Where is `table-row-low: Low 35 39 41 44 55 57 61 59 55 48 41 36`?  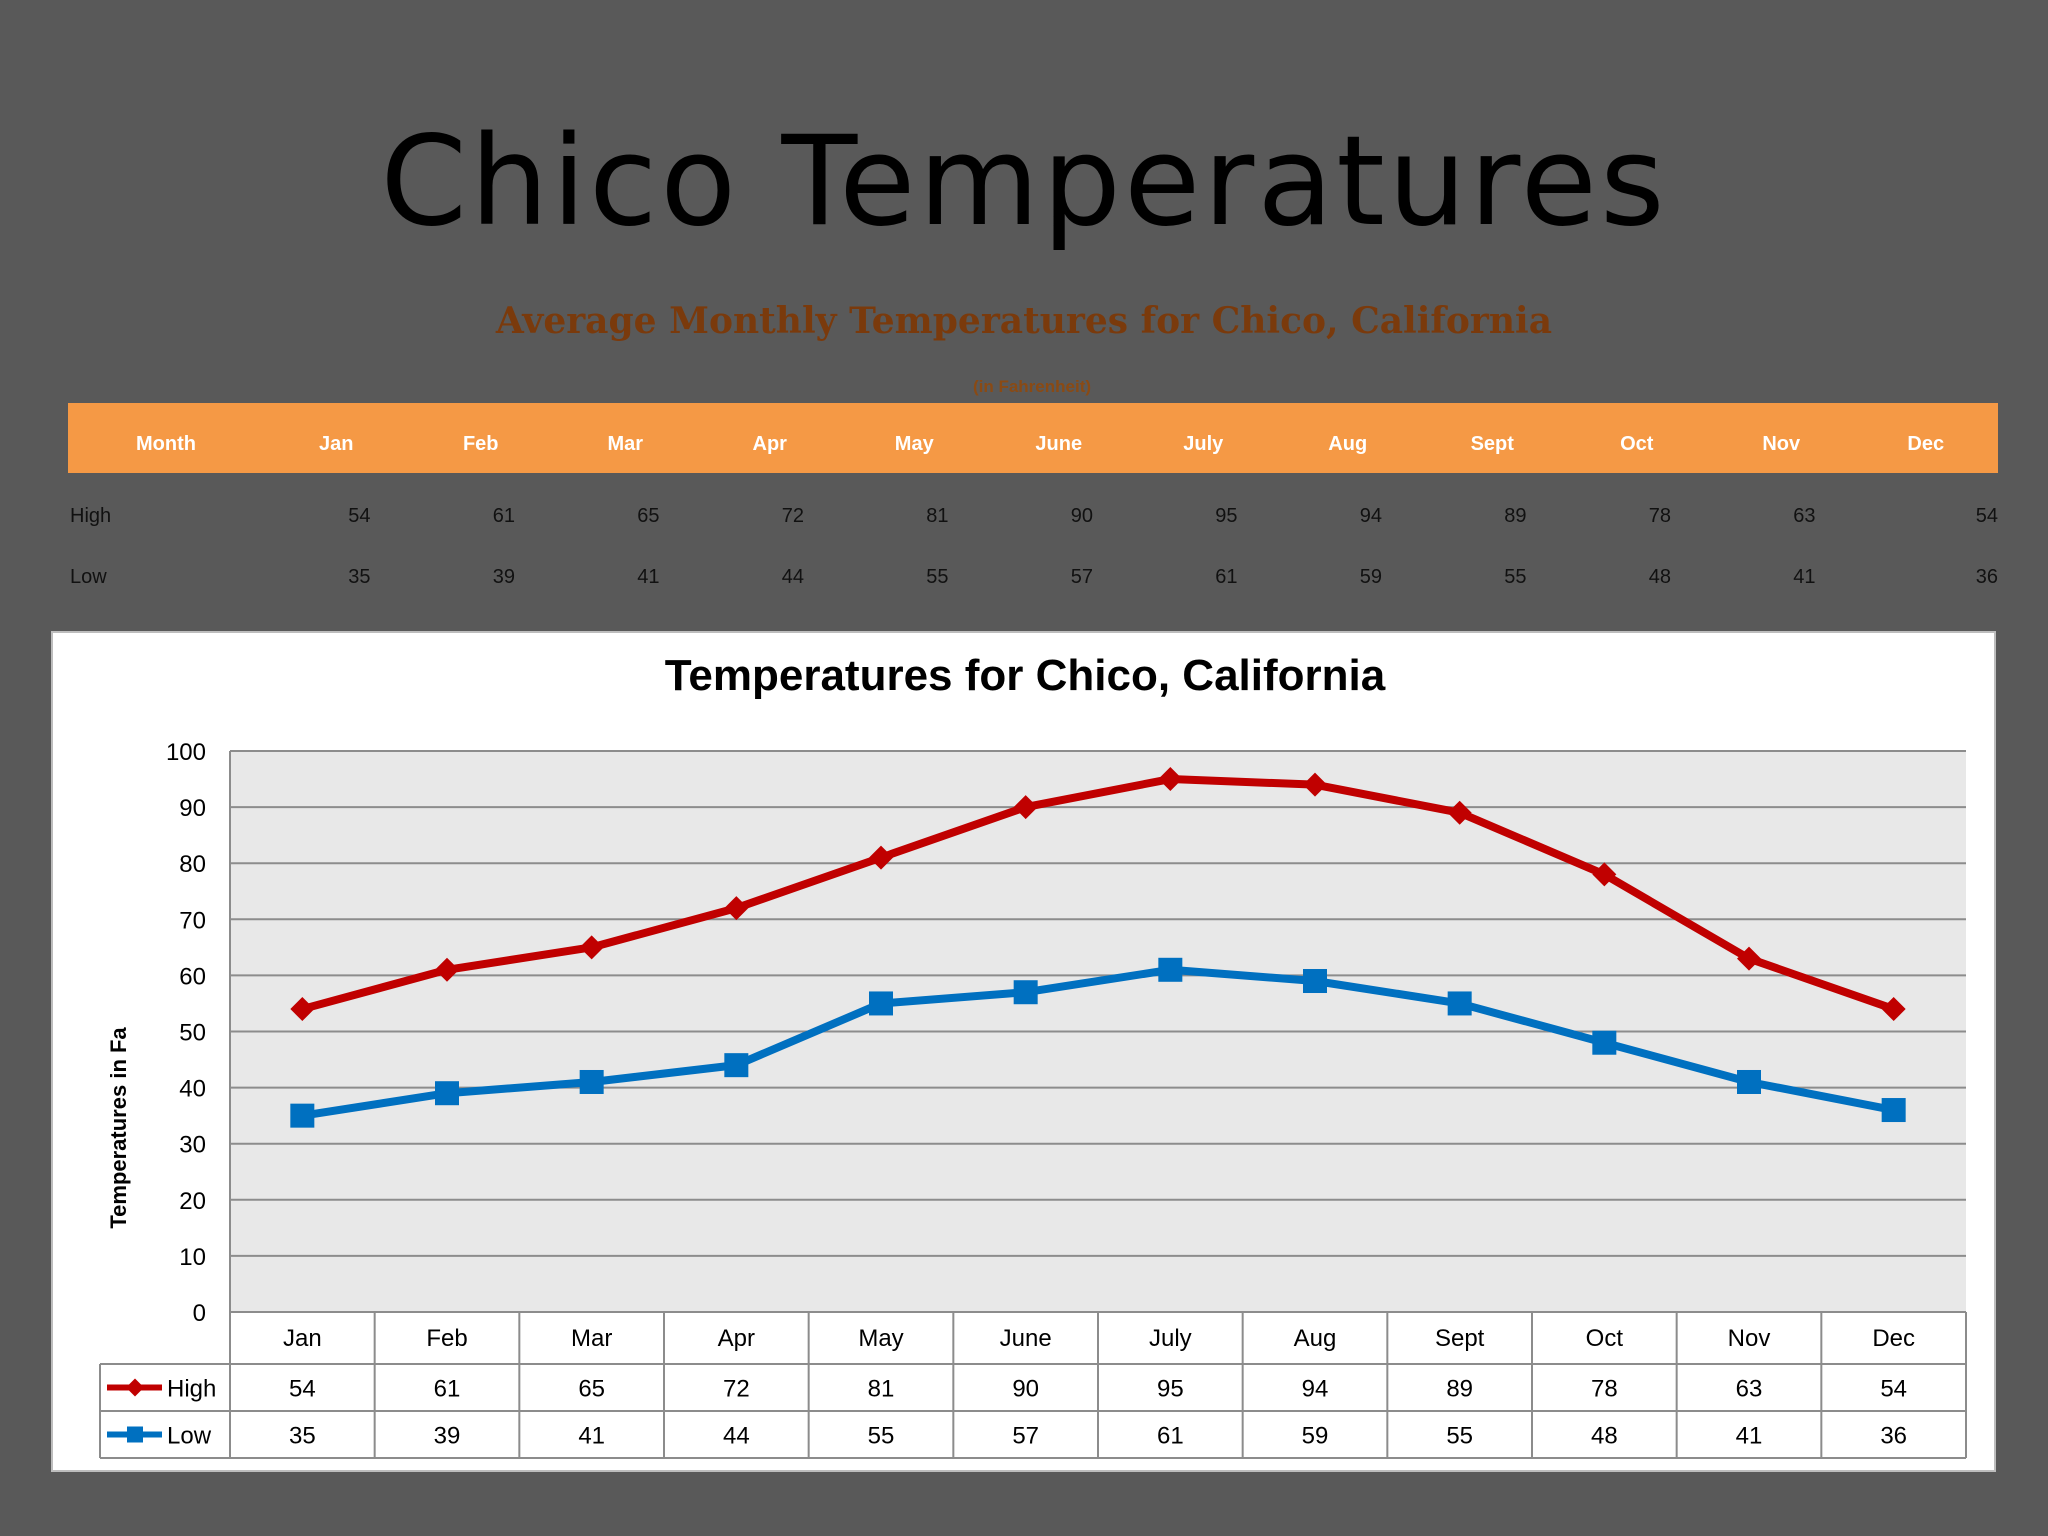
table-row-low: Low 35 39 41 44 55 57 61 59 55 48 41 36 is located at coordinates (1033, 577).